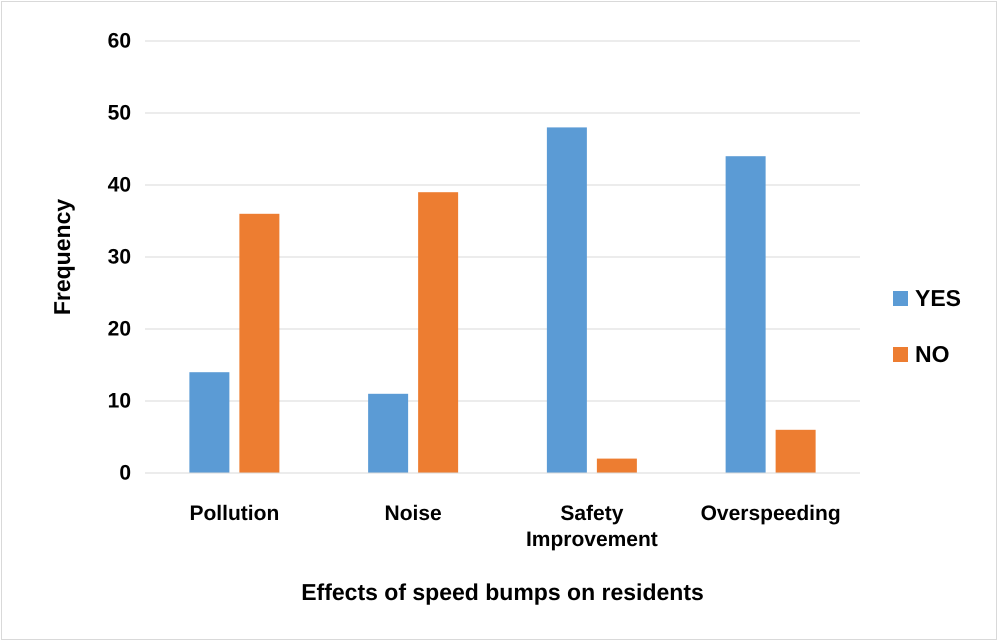 The height and width of the screenshot is (641, 998). Describe the element at coordinates (119, 257) in the screenshot. I see `y-tick-label: 30` at that location.